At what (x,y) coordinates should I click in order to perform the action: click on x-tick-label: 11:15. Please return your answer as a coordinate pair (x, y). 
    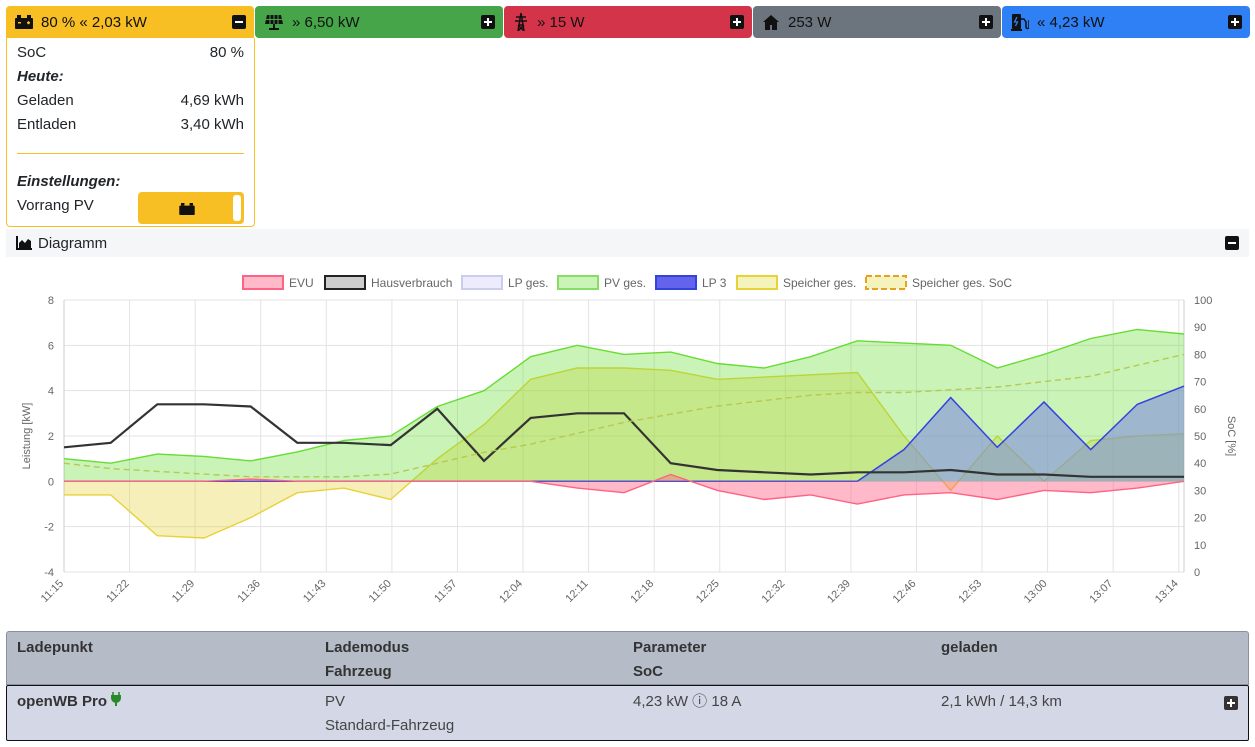
    Looking at the image, I should click on (52, 591).